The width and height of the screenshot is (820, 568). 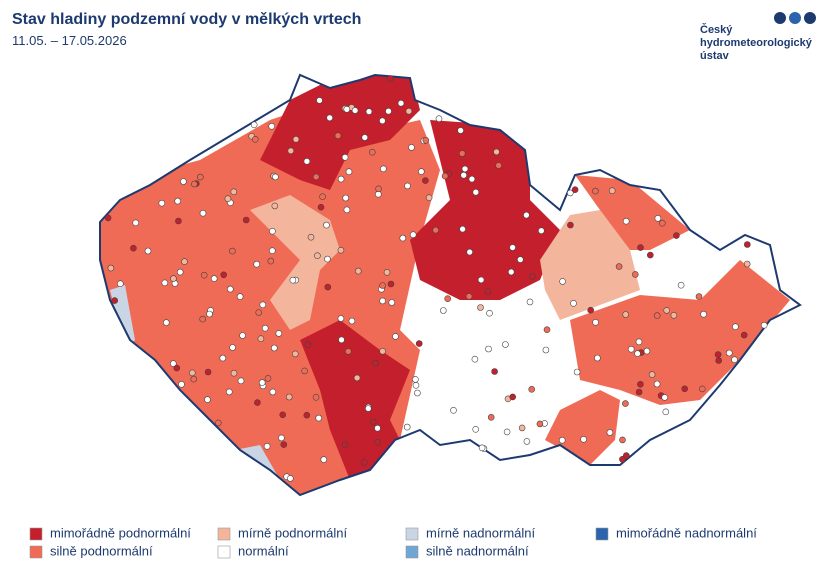 What do you see at coordinates (101, 550) in the screenshot?
I see `legend-label: silně podnormální` at bounding box center [101, 550].